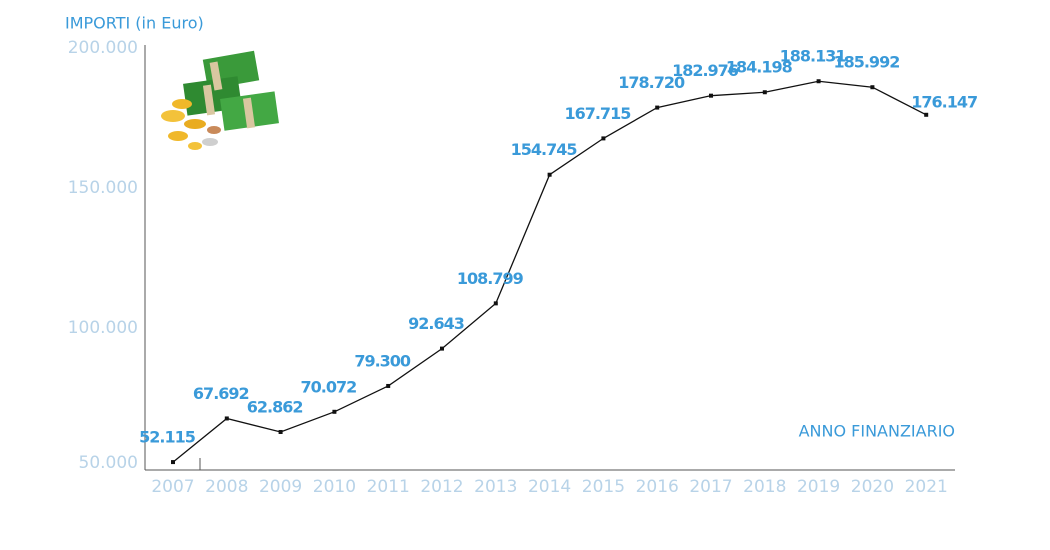 The image size is (1050, 550). What do you see at coordinates (134, 23) in the screenshot?
I see `y-axis-title: IMPORTI (in Euro)` at bounding box center [134, 23].